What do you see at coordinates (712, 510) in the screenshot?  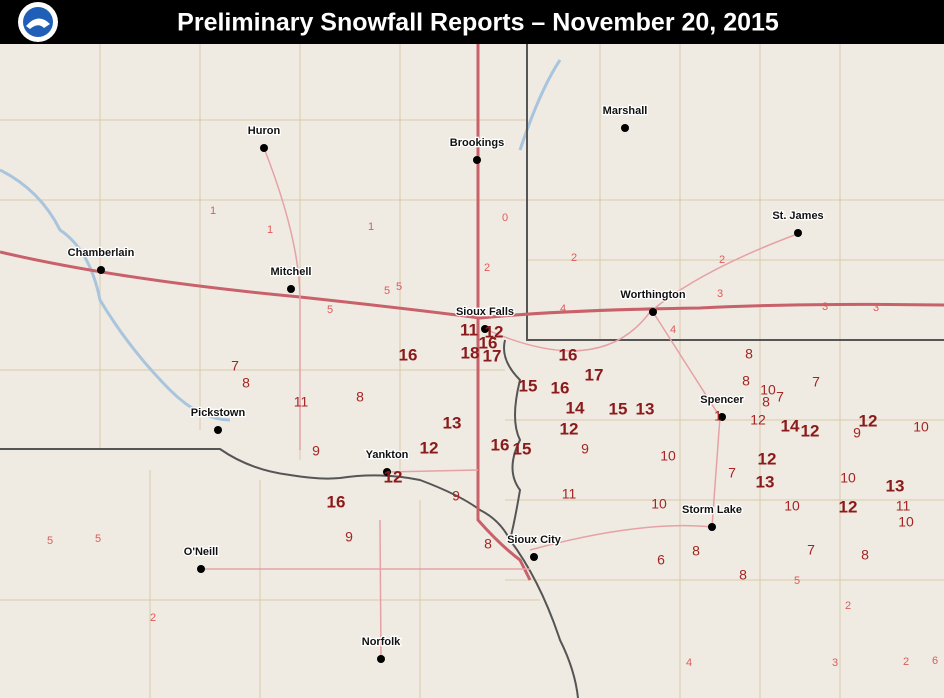 I see `city-label: Storm Lake` at bounding box center [712, 510].